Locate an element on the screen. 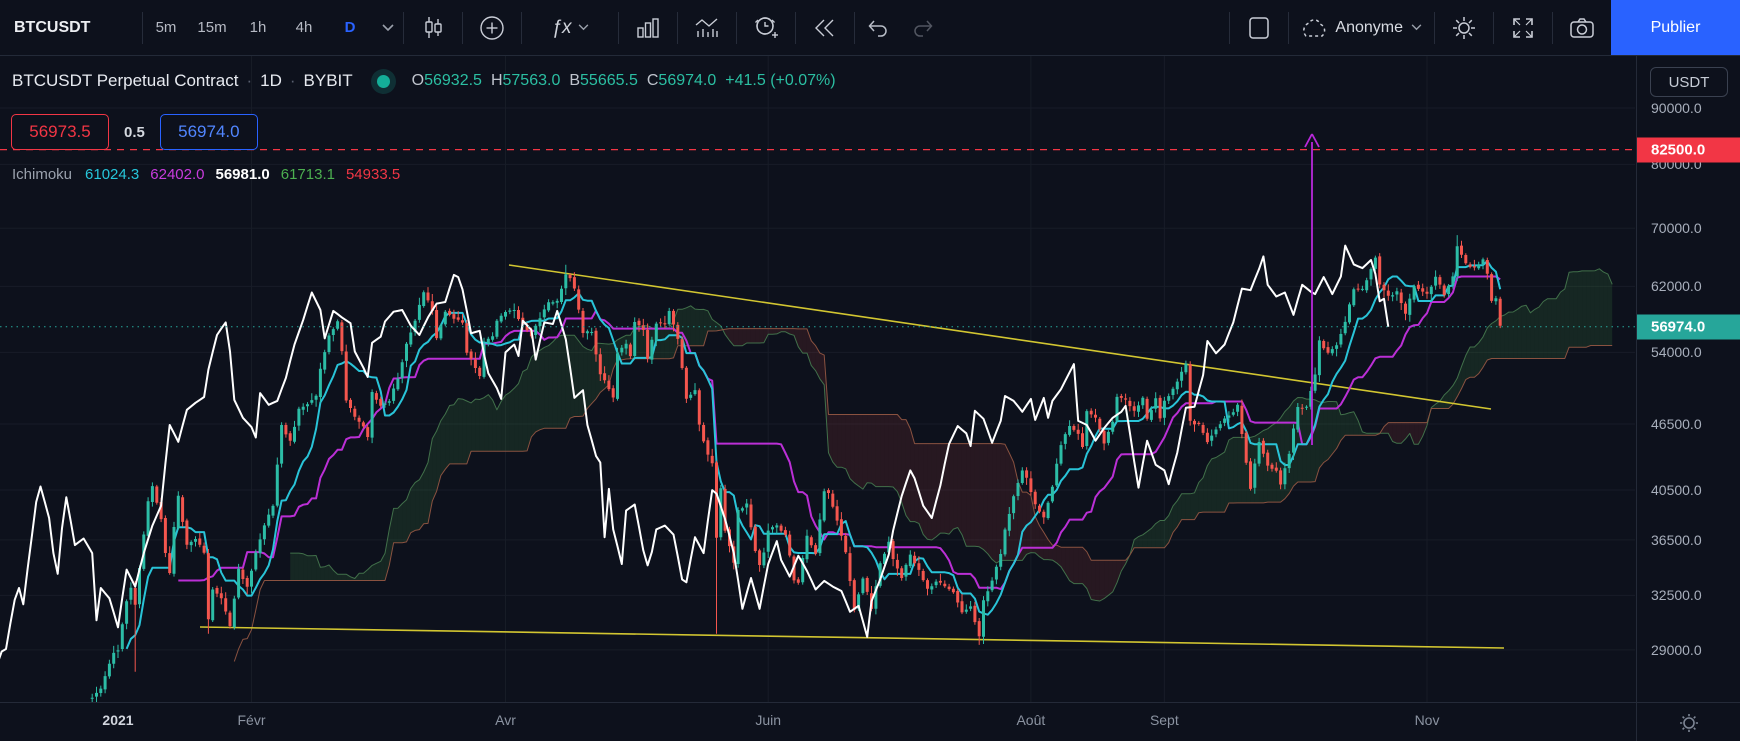 The height and width of the screenshot is (741, 1740). toolbar-spacer is located at coordinates (1087, 27).